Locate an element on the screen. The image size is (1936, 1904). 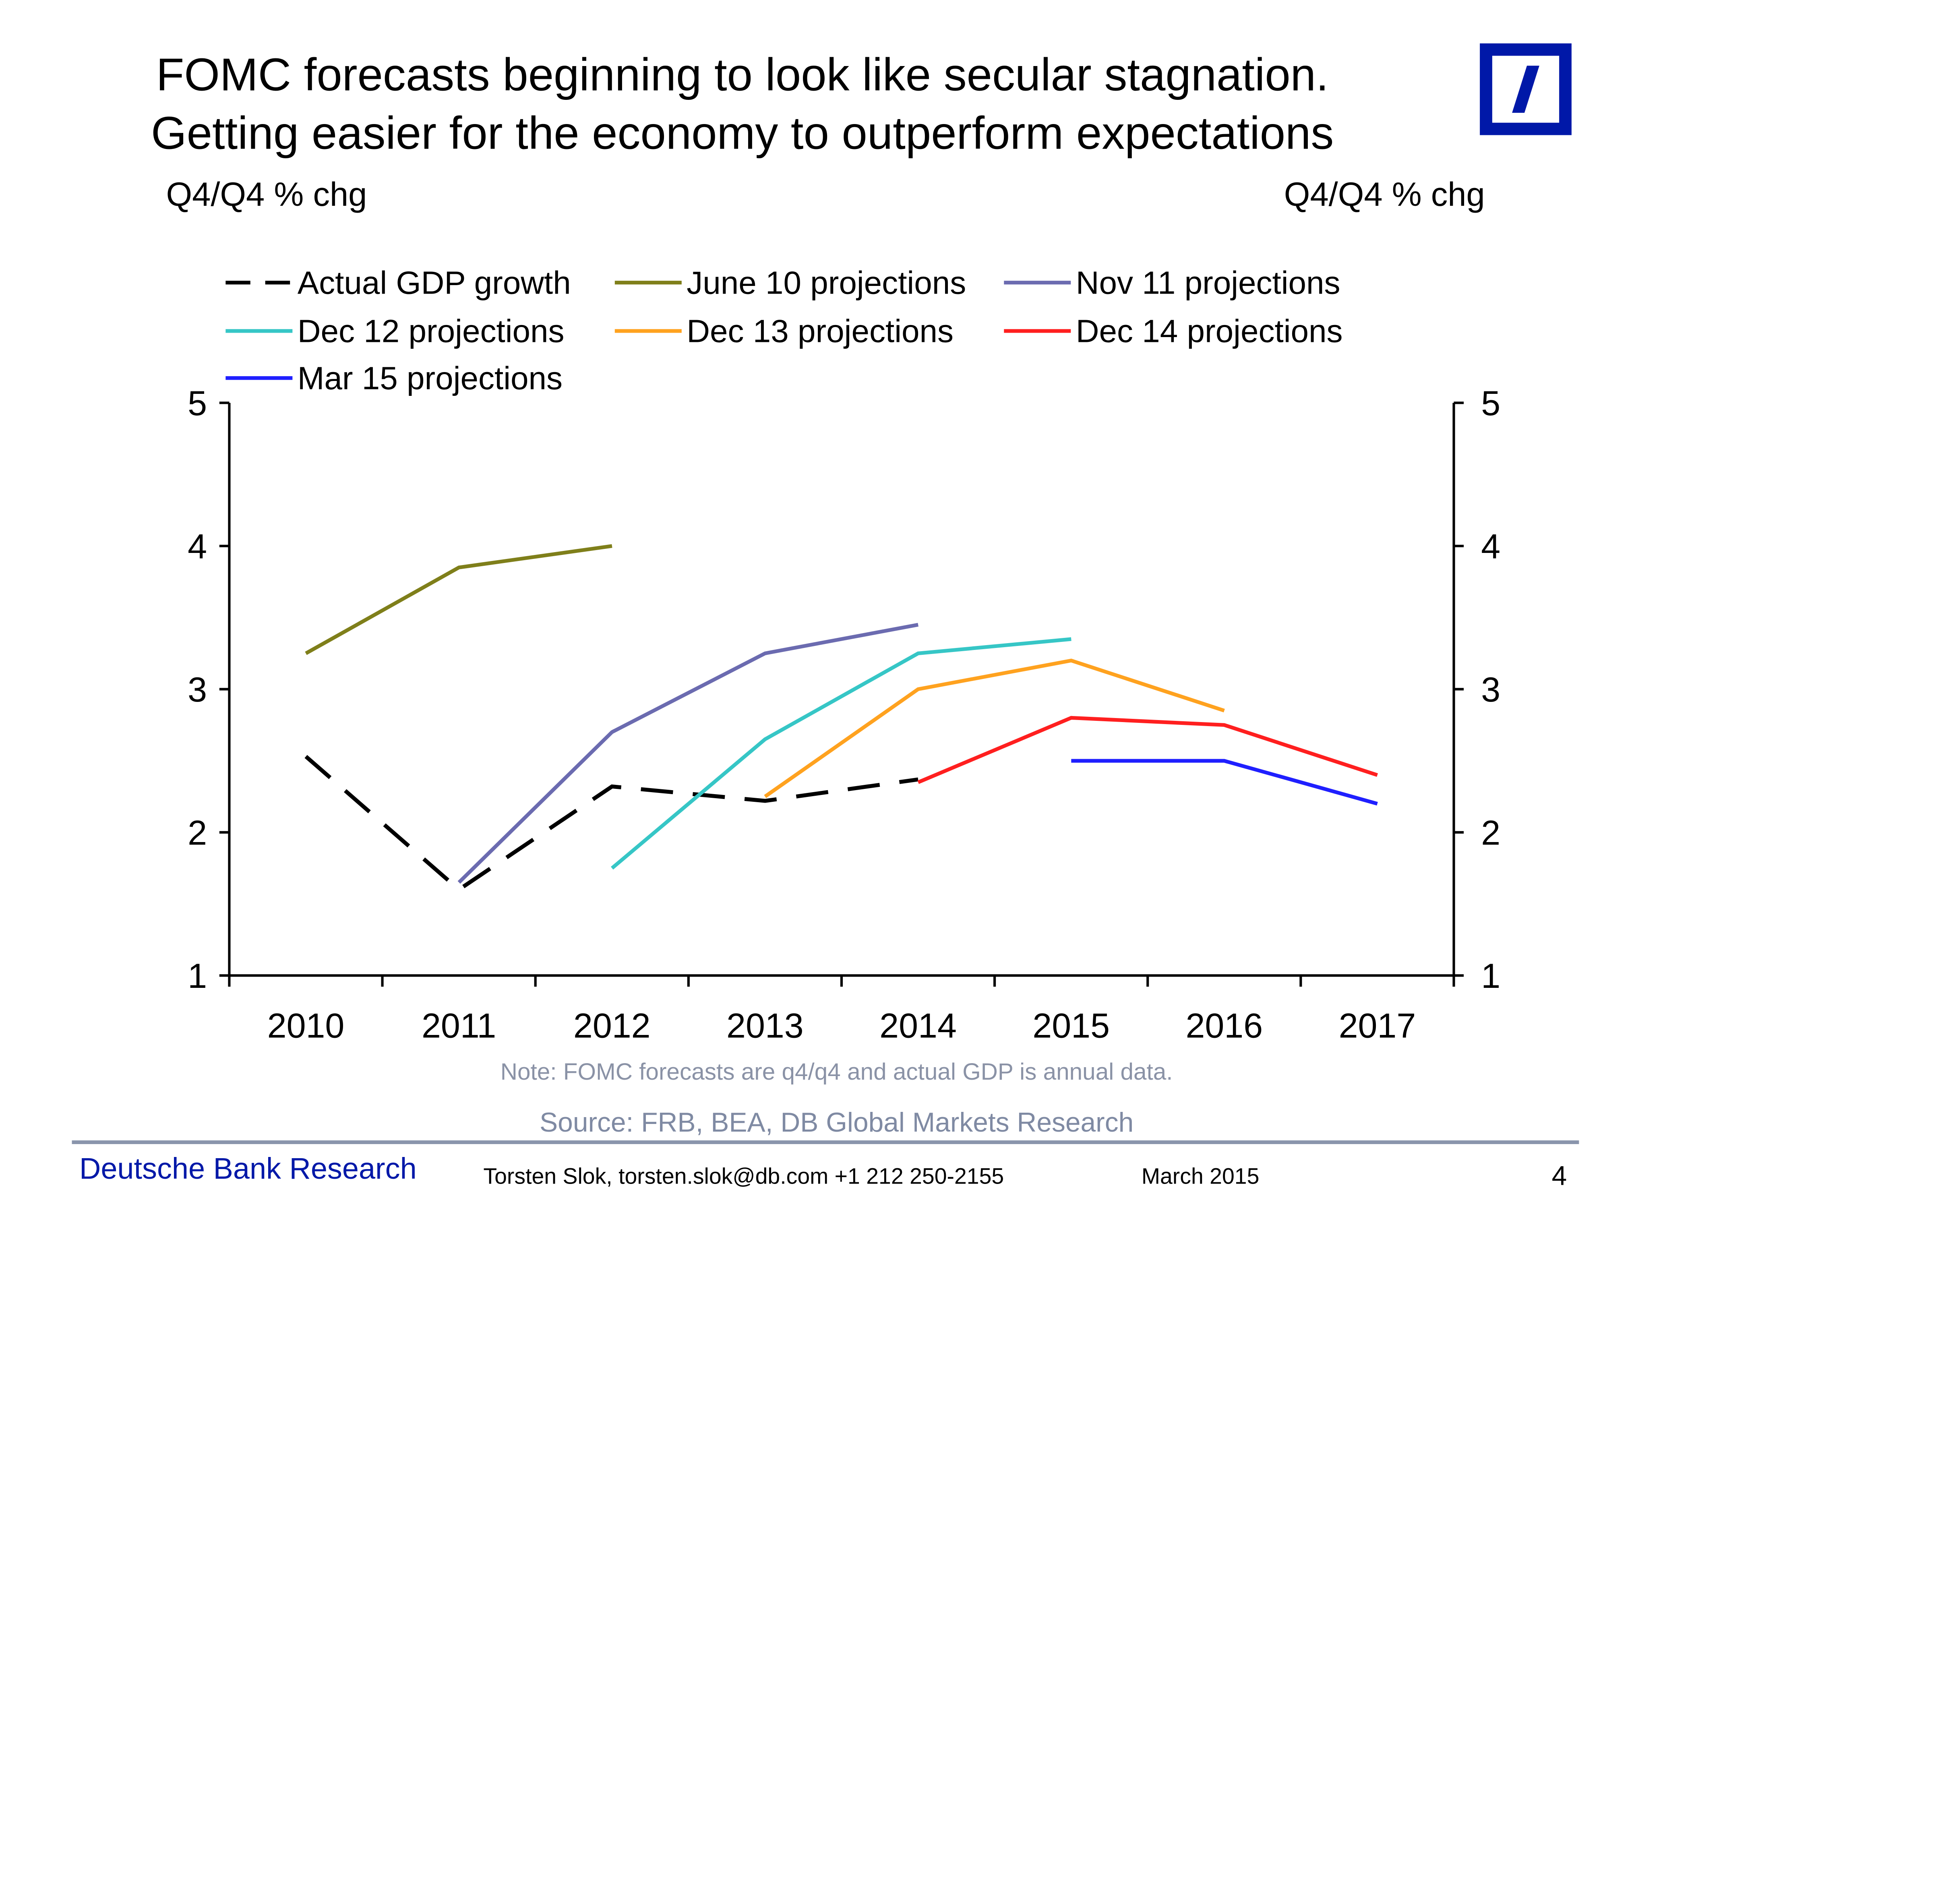
right-y-tick-label: 1 is located at coordinates (1490, 976).